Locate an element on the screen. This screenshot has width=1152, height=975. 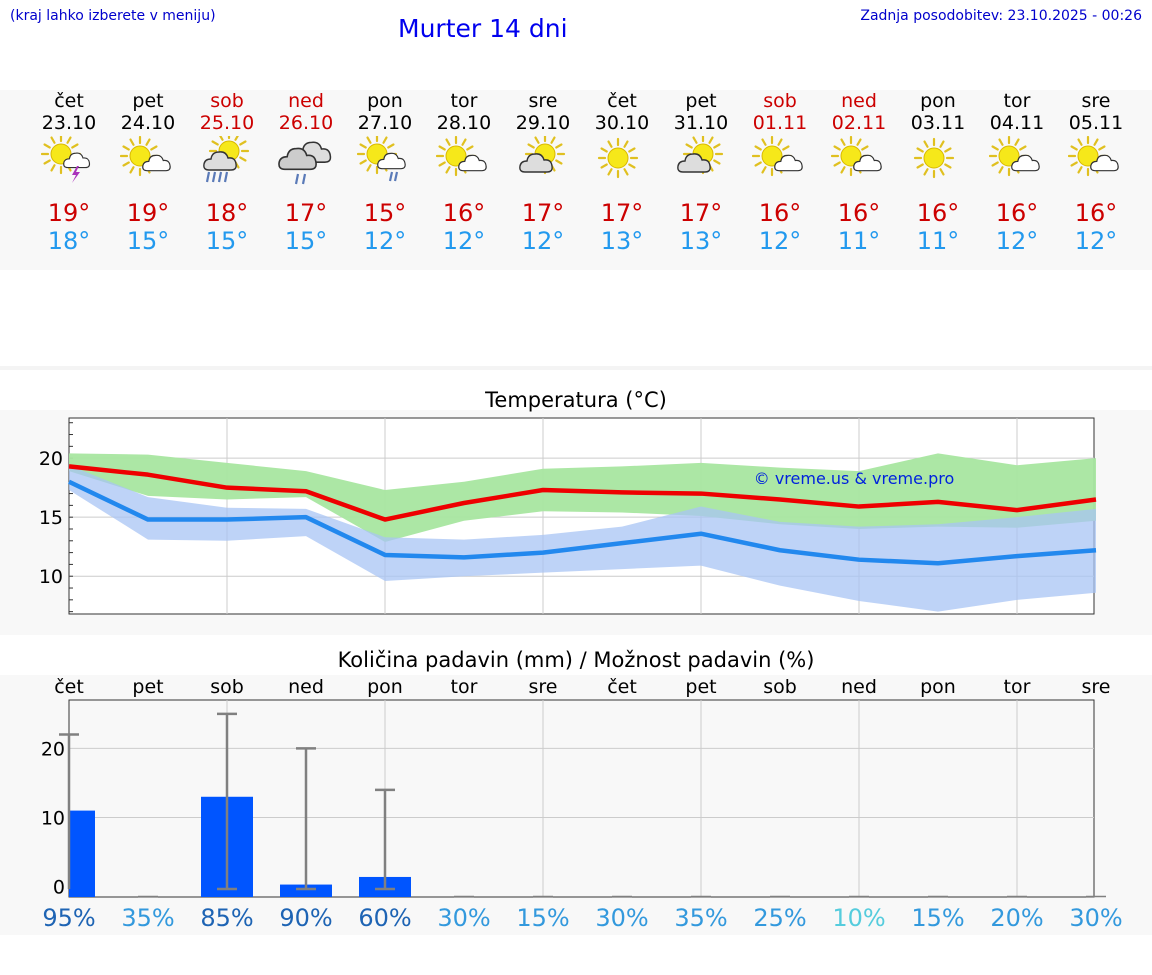
sun-cloud-icon is located at coordinates (542, 155).